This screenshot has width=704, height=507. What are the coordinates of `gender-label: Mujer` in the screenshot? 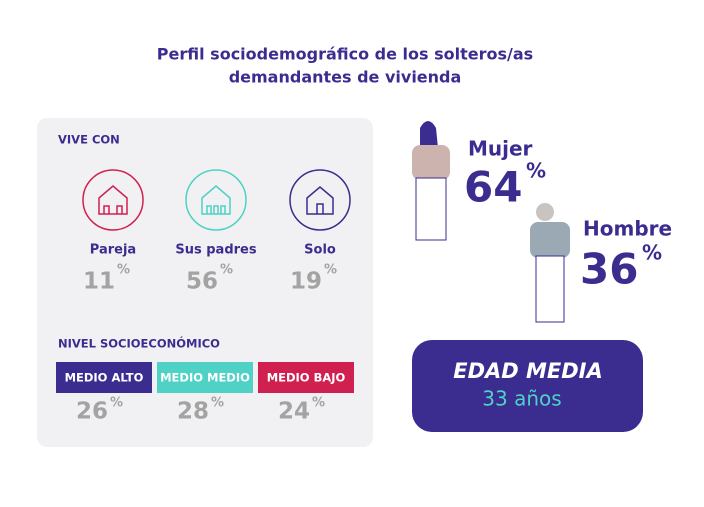 It's located at (500, 149).